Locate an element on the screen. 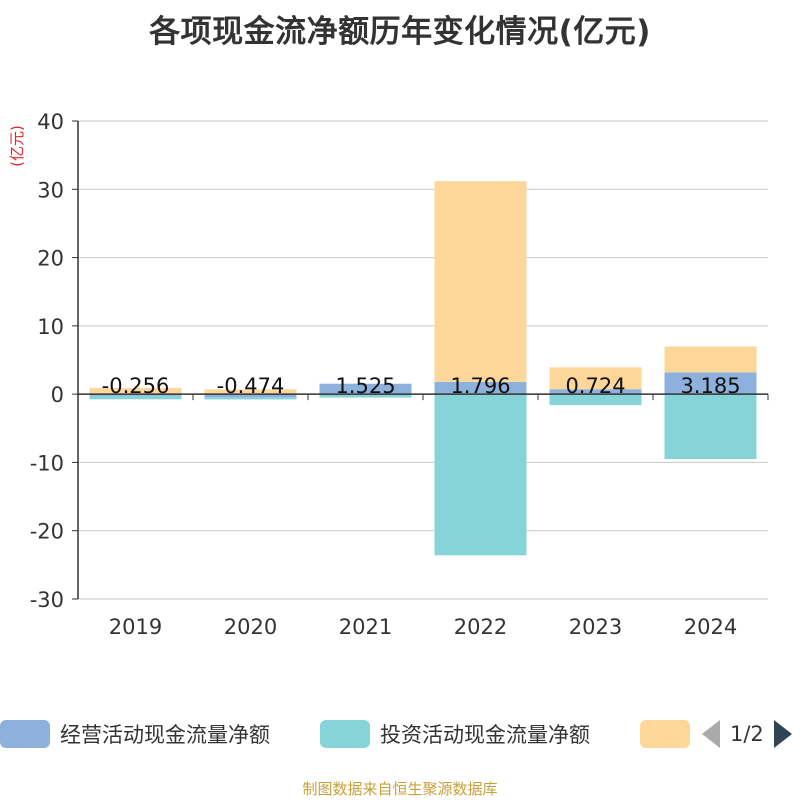 Image resolution: width=800 pixels, height=800 pixels. data-label-operating: 1.796 is located at coordinates (480, 386).